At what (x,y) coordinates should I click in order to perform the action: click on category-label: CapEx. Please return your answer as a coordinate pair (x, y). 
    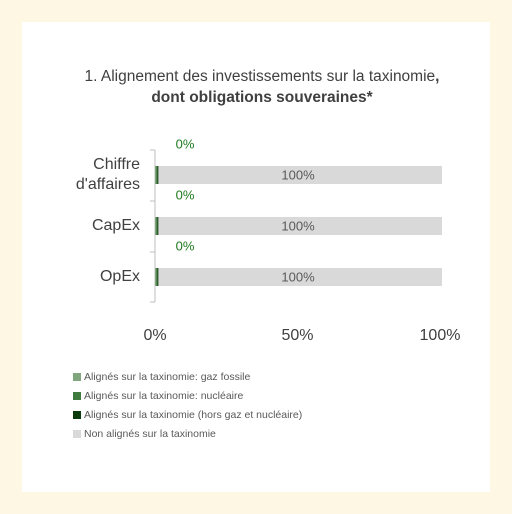
    Looking at the image, I should click on (115, 225).